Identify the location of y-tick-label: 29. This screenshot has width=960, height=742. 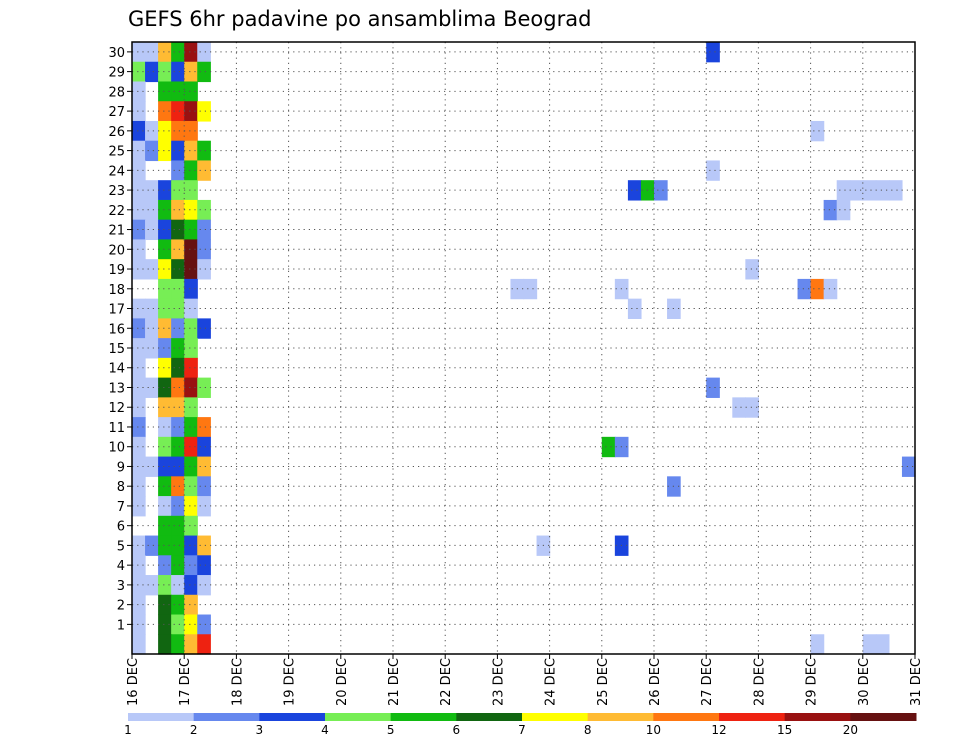
(116, 73).